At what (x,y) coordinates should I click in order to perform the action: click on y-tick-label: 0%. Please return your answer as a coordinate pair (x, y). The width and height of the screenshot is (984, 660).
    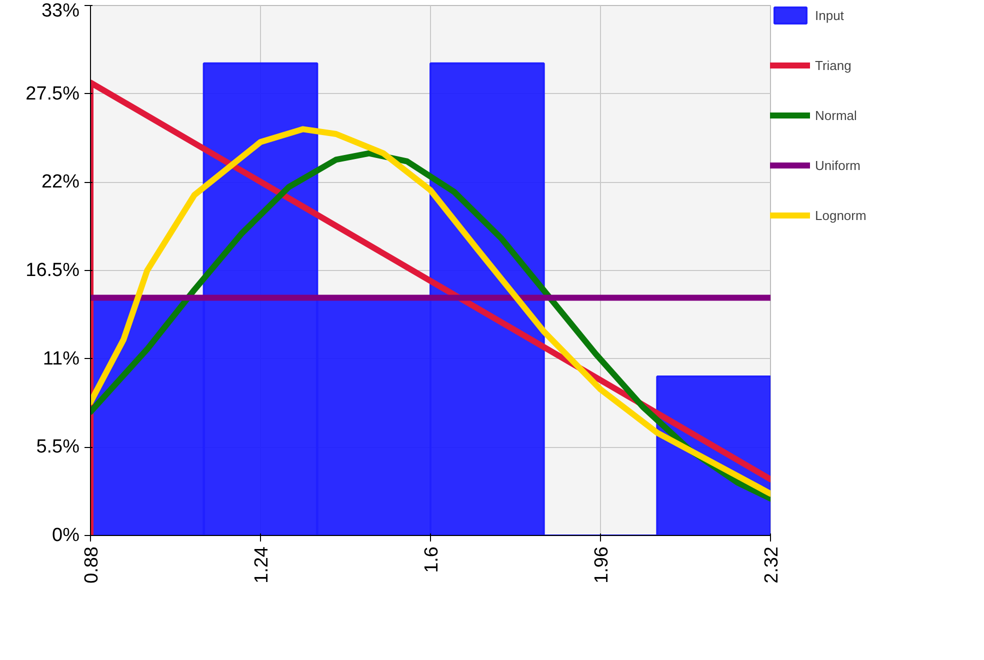
    Looking at the image, I should click on (66, 535).